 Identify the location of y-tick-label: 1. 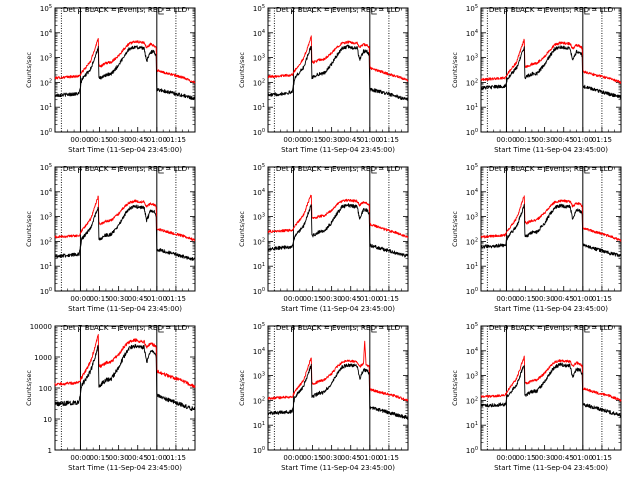
(50, 451).